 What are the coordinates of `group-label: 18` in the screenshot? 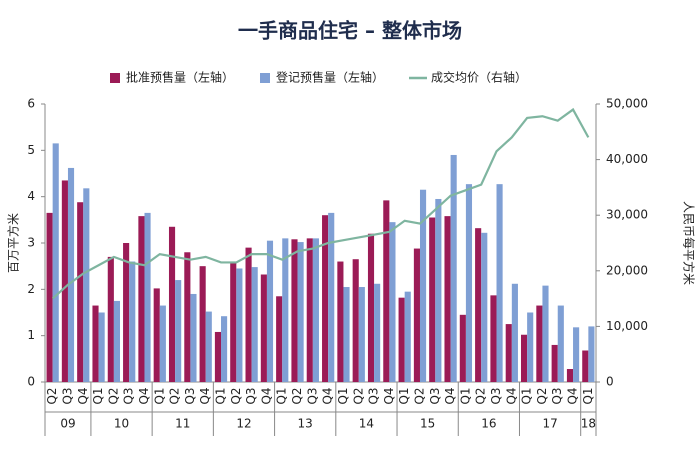 It's located at (588, 424).